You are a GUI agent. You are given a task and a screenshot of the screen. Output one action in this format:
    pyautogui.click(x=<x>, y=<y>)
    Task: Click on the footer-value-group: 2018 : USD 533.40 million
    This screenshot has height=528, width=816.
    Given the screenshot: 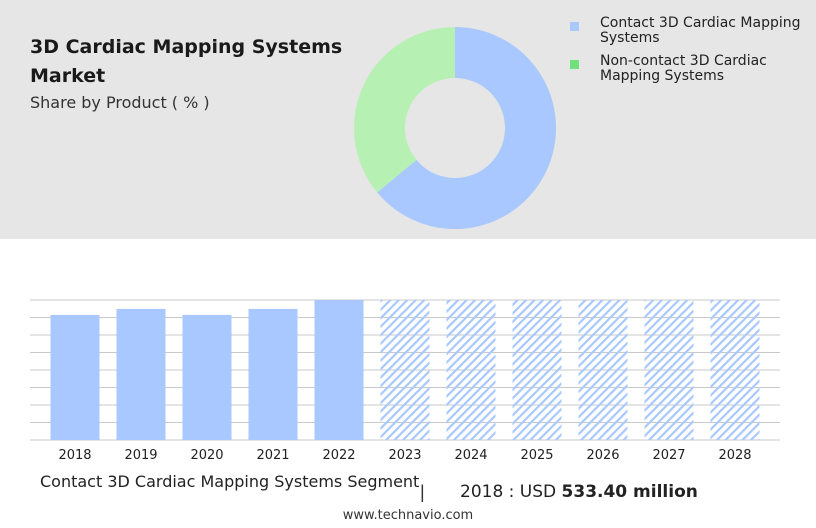 What is the action you would take?
    pyautogui.click(x=579, y=492)
    